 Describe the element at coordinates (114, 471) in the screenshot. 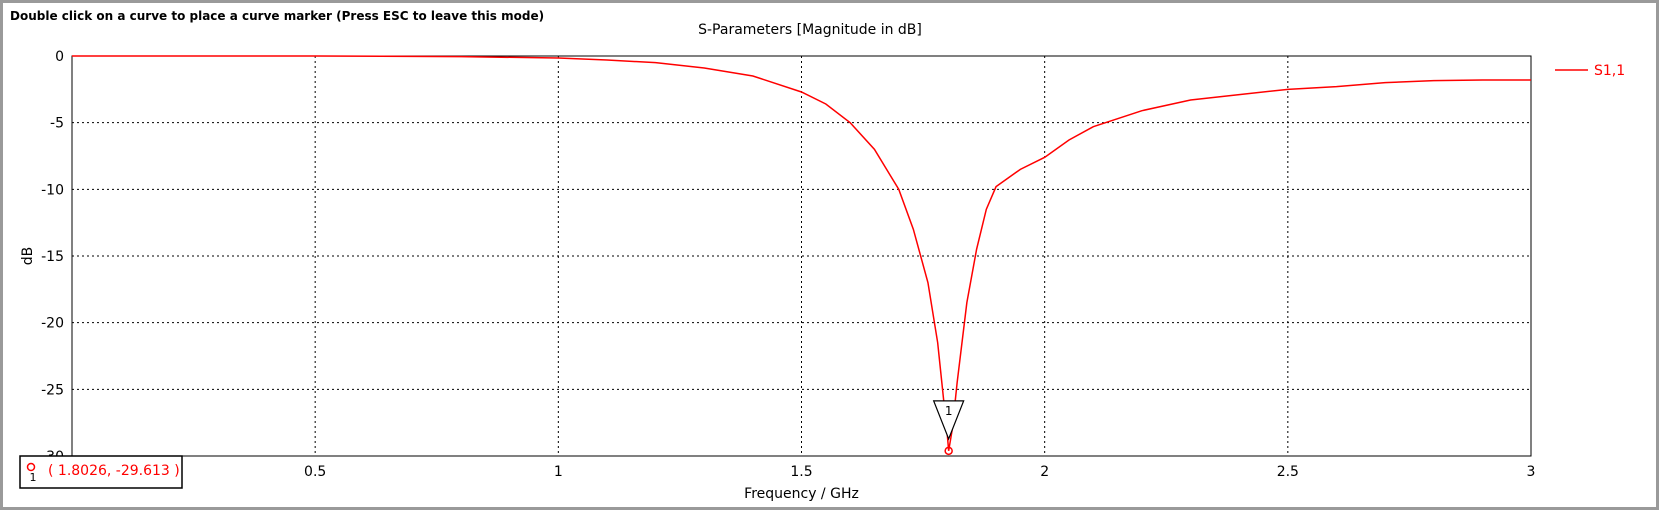

I see `marker-readout-value: ( 1.8026, -29.613 )` at that location.